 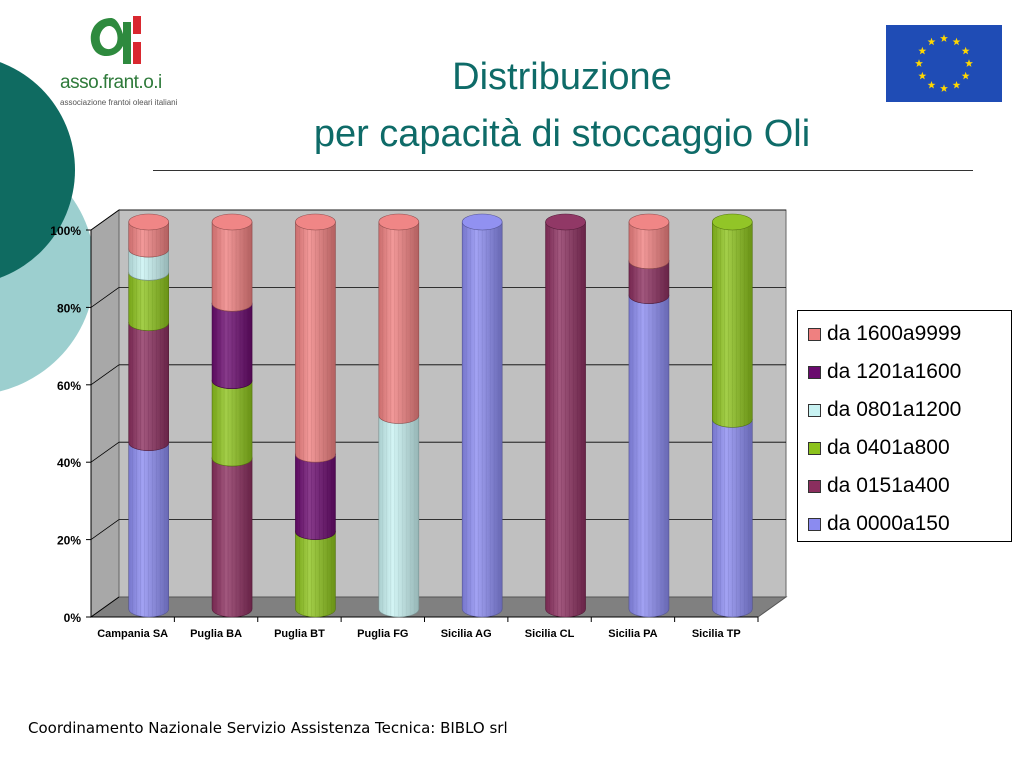 I want to click on x-tick-label: Sicilia CL, so click(x=550, y=634).